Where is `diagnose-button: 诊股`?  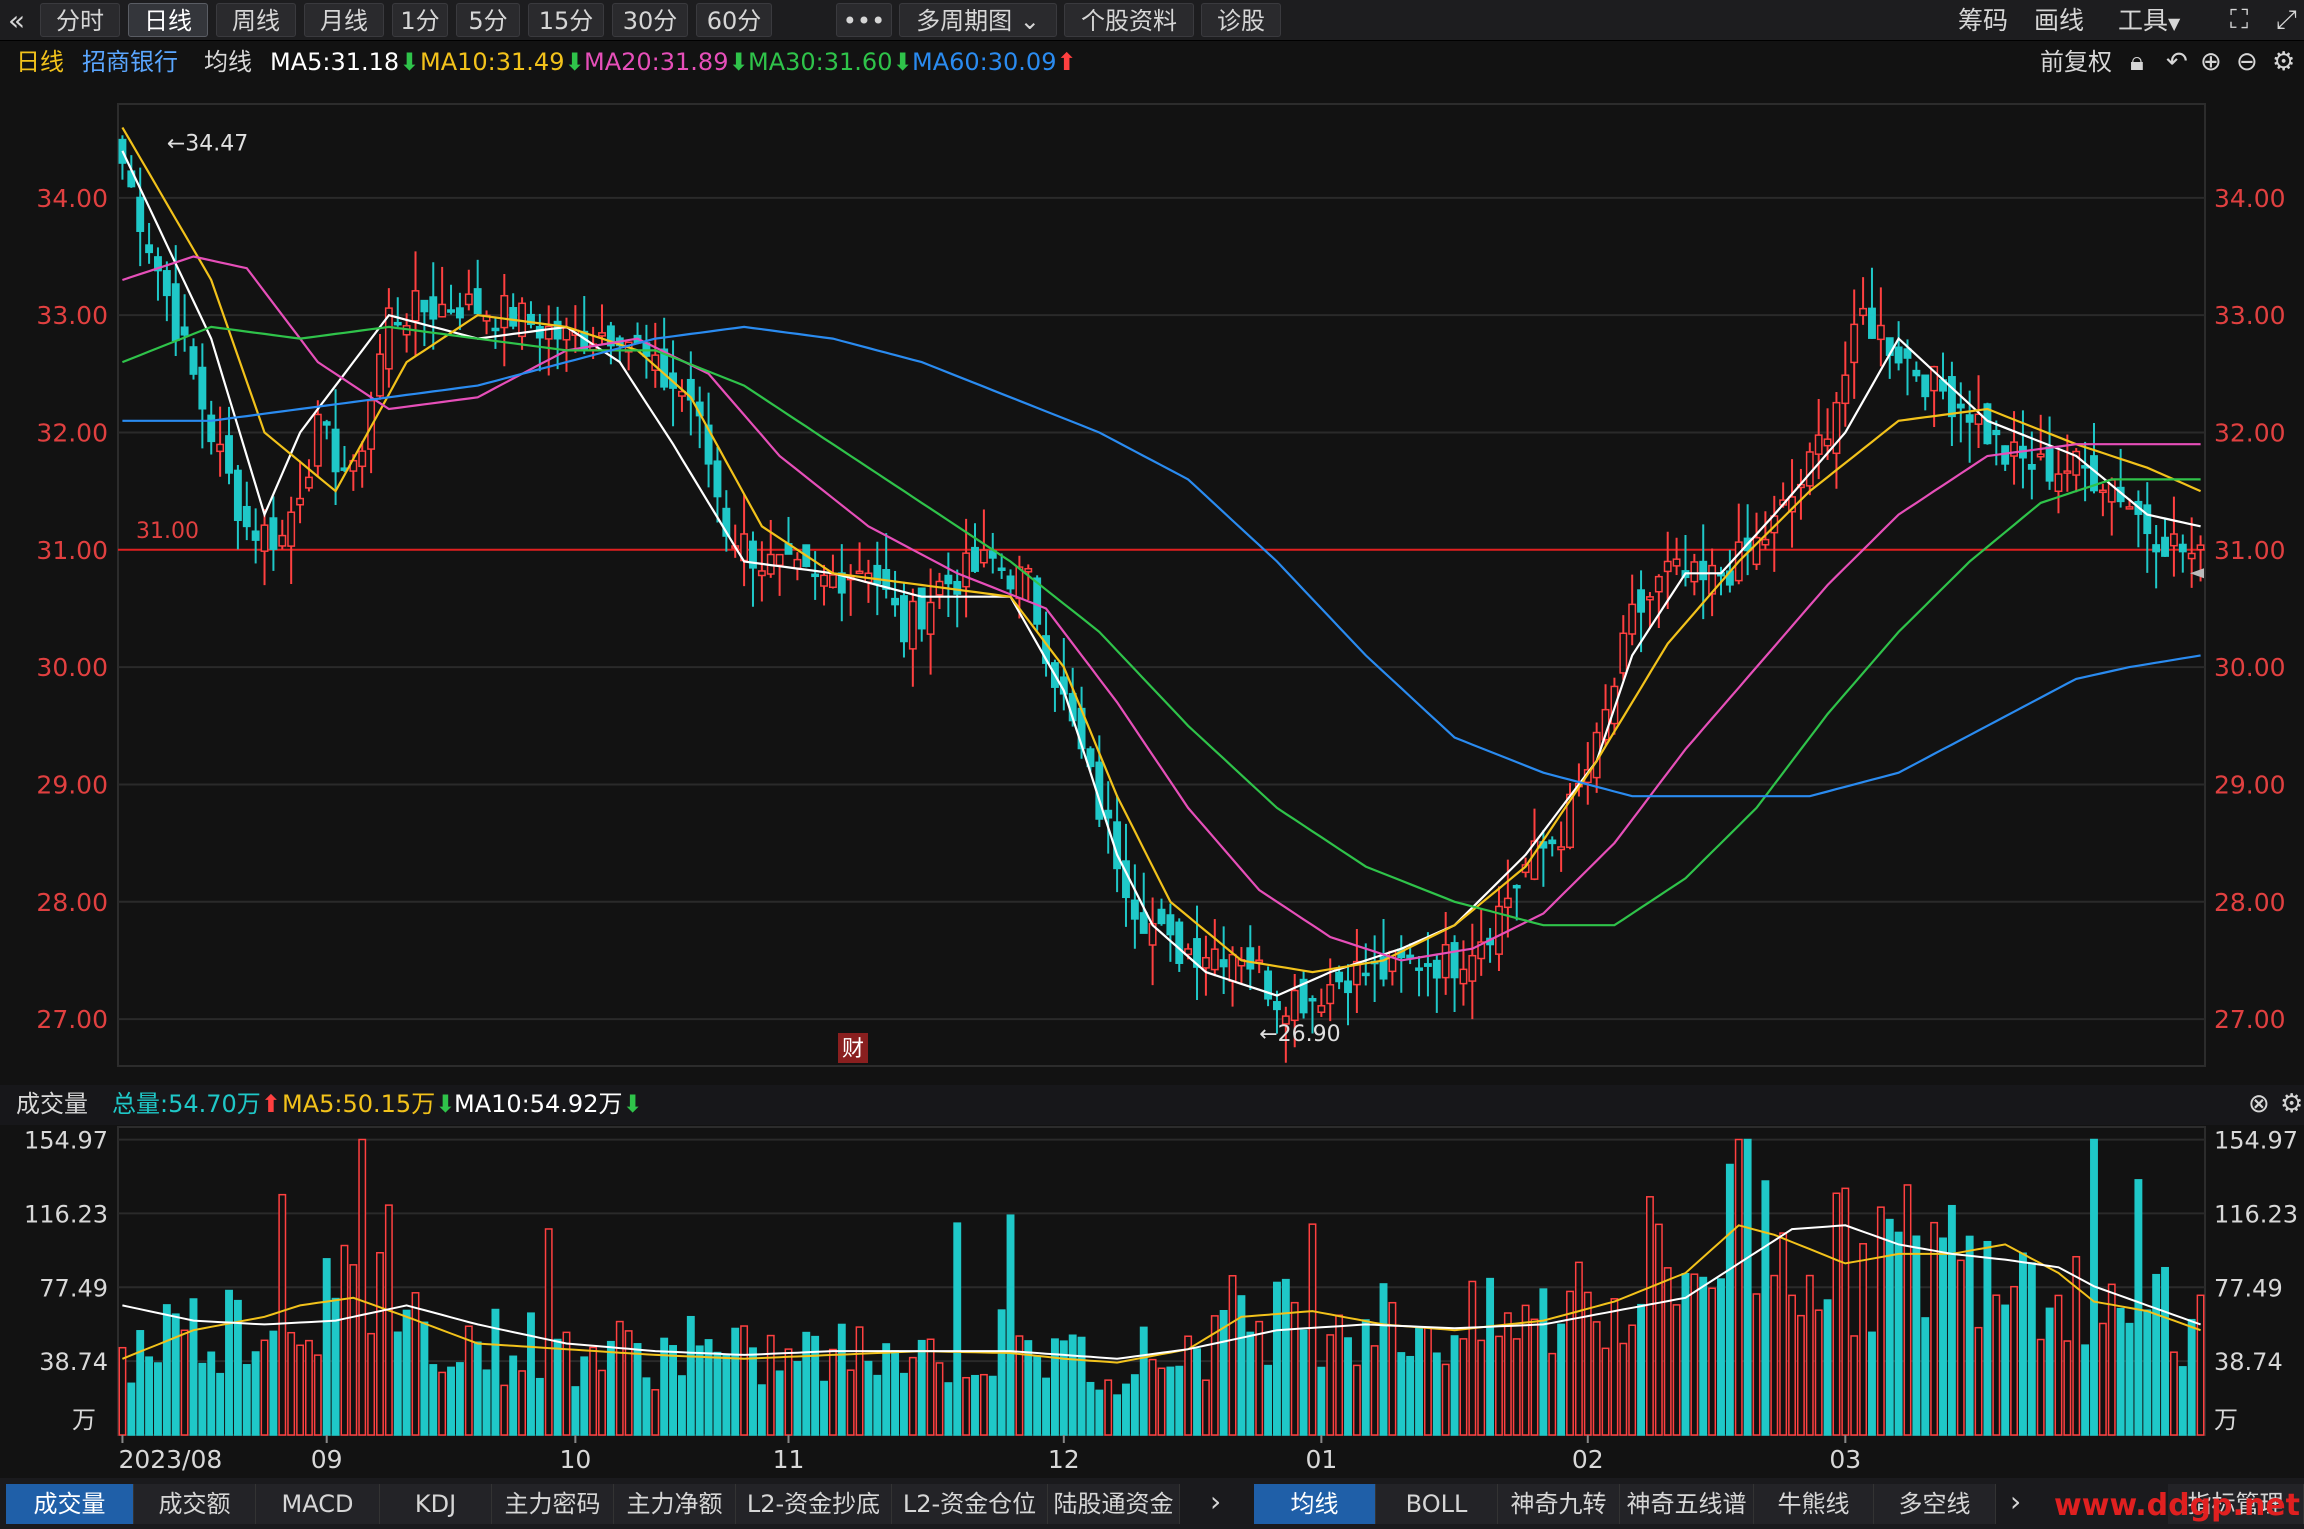
diagnose-button: 诊股 is located at coordinates (1241, 20).